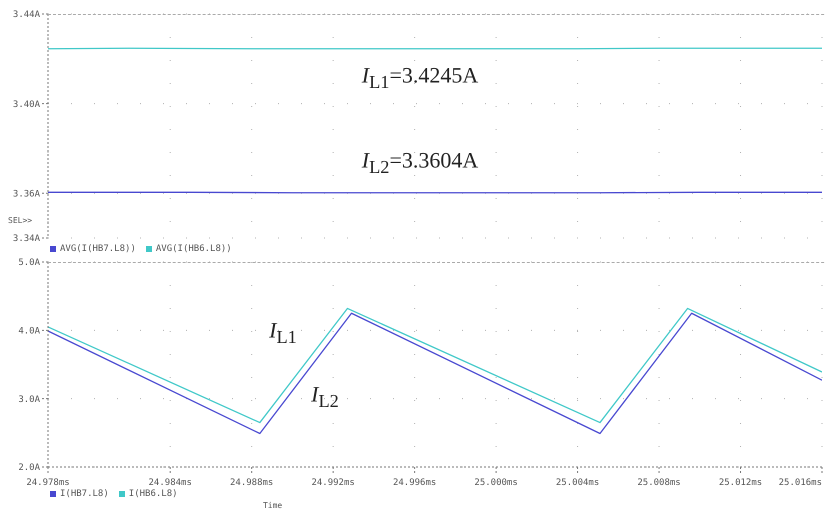 This screenshot has width=826, height=510. I want to click on annotation: I$_{L2}$=3.3604A, so click(420, 163).